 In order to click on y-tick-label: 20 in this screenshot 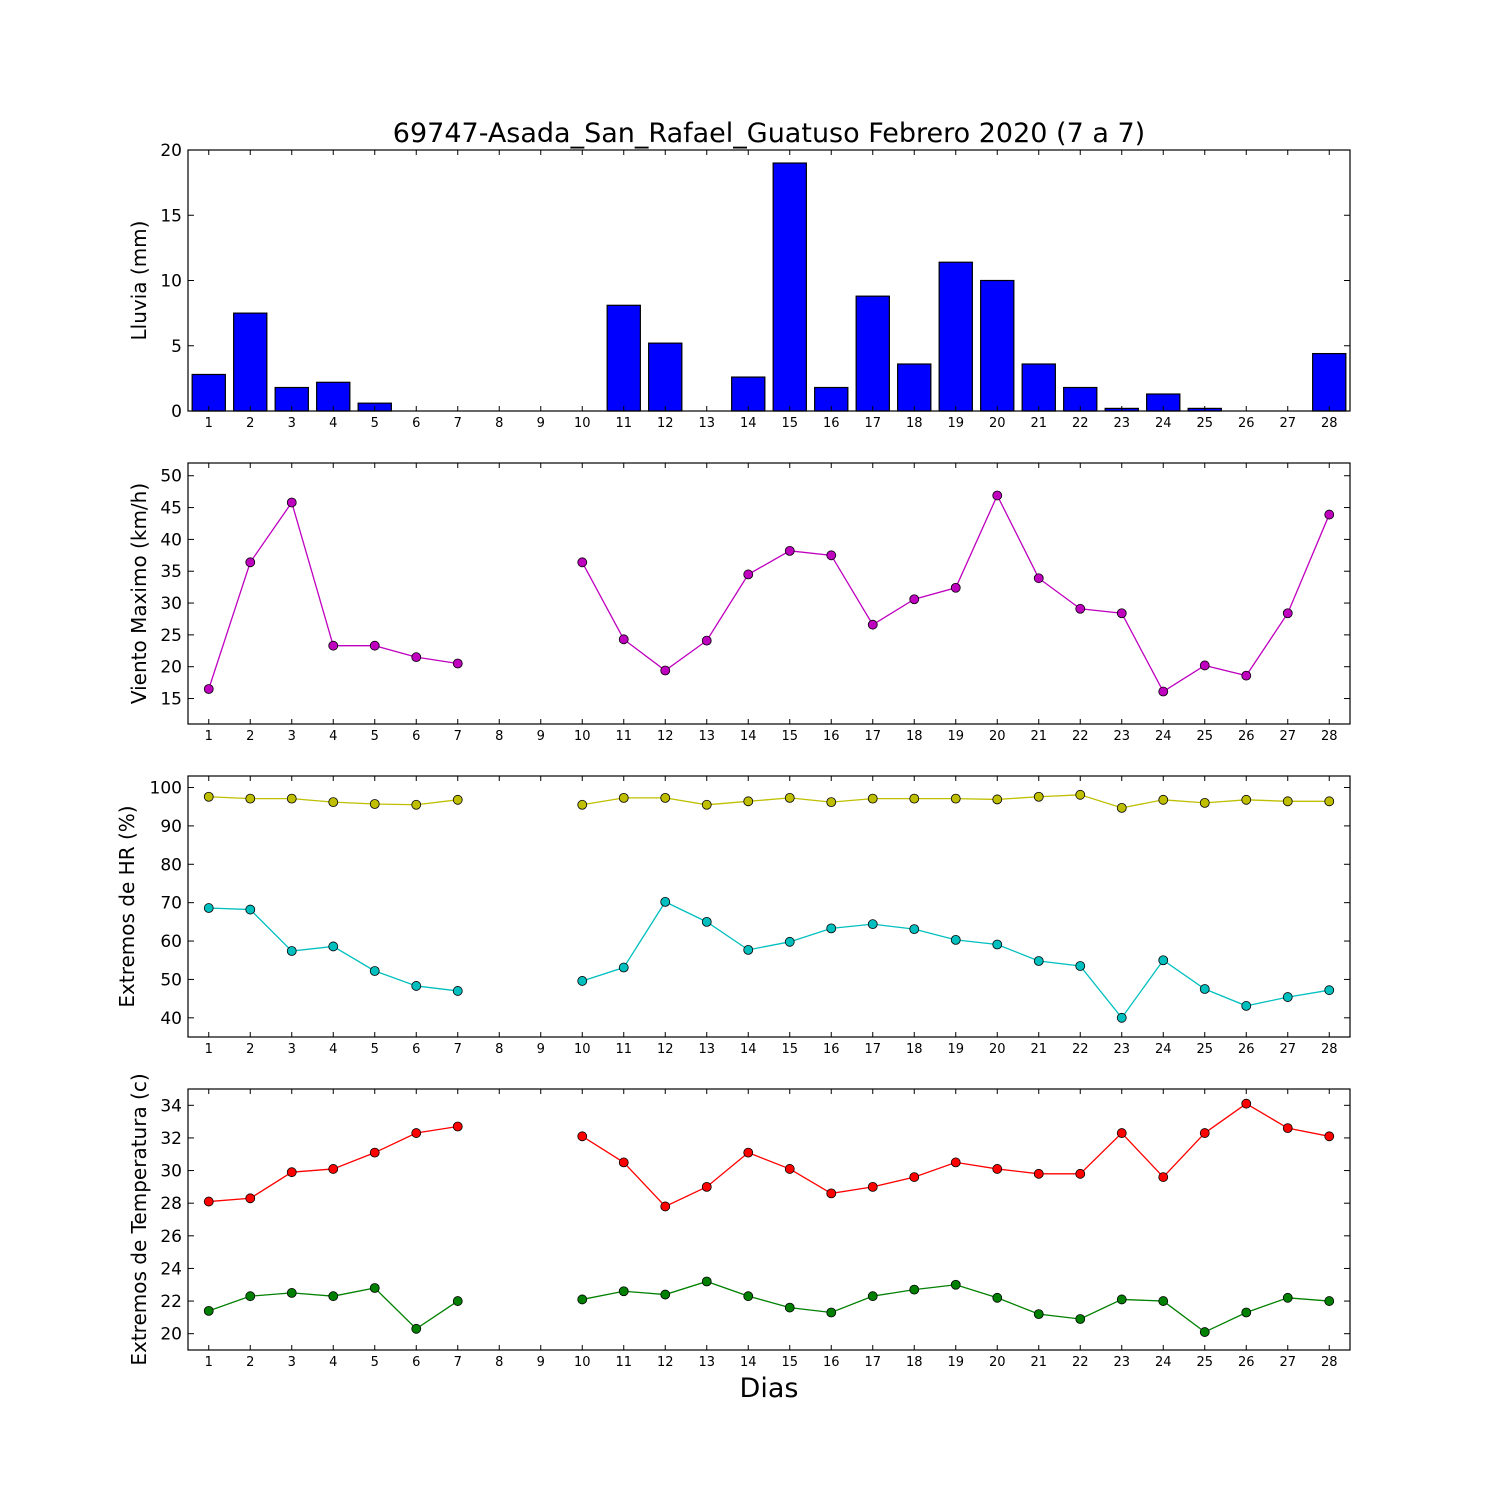, I will do `click(171, 1335)`.